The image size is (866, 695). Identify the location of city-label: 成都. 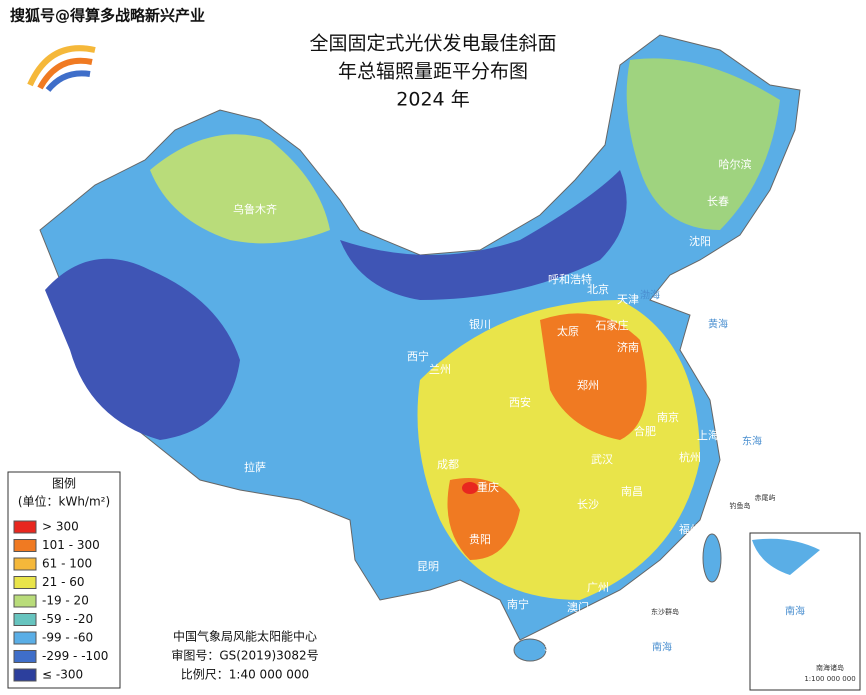
(448, 464).